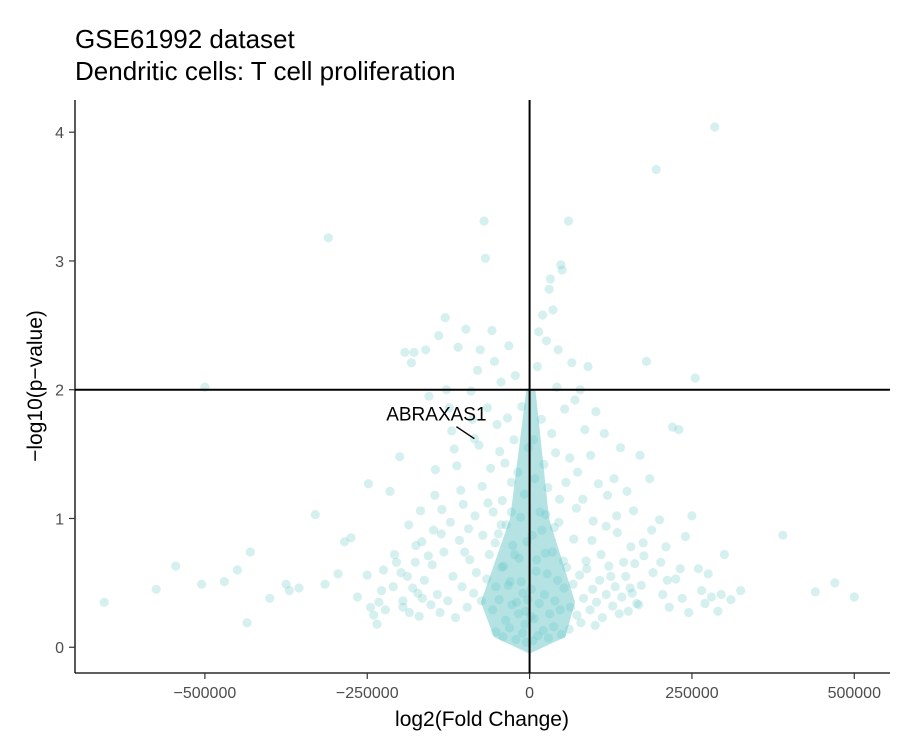 The width and height of the screenshot is (900, 756). Describe the element at coordinates (185, 39) in the screenshot. I see `chart-title: GSE61992 dataset` at that location.